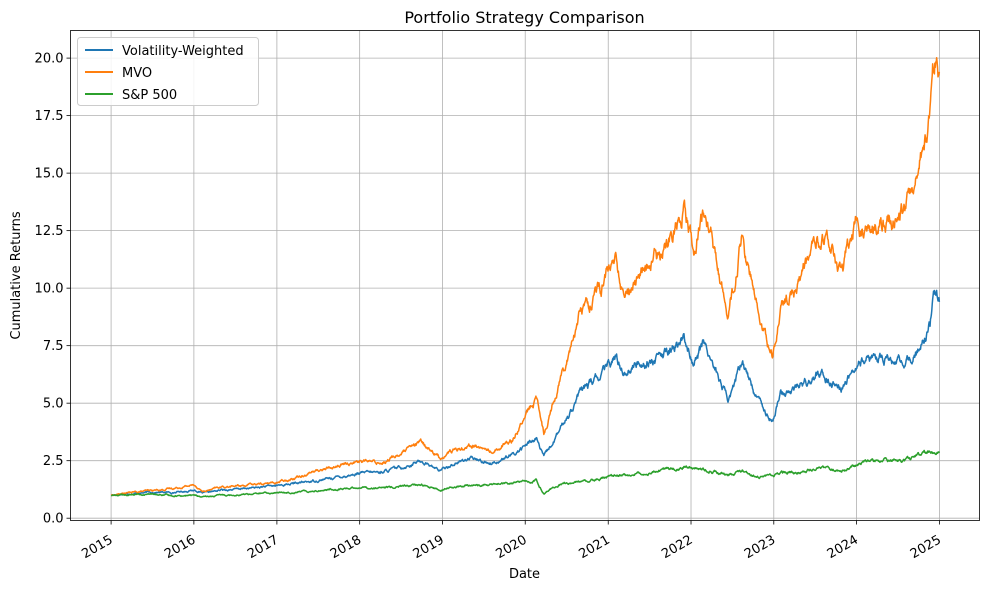 The image size is (989, 590). I want to click on legend-box, so click(168, 71).